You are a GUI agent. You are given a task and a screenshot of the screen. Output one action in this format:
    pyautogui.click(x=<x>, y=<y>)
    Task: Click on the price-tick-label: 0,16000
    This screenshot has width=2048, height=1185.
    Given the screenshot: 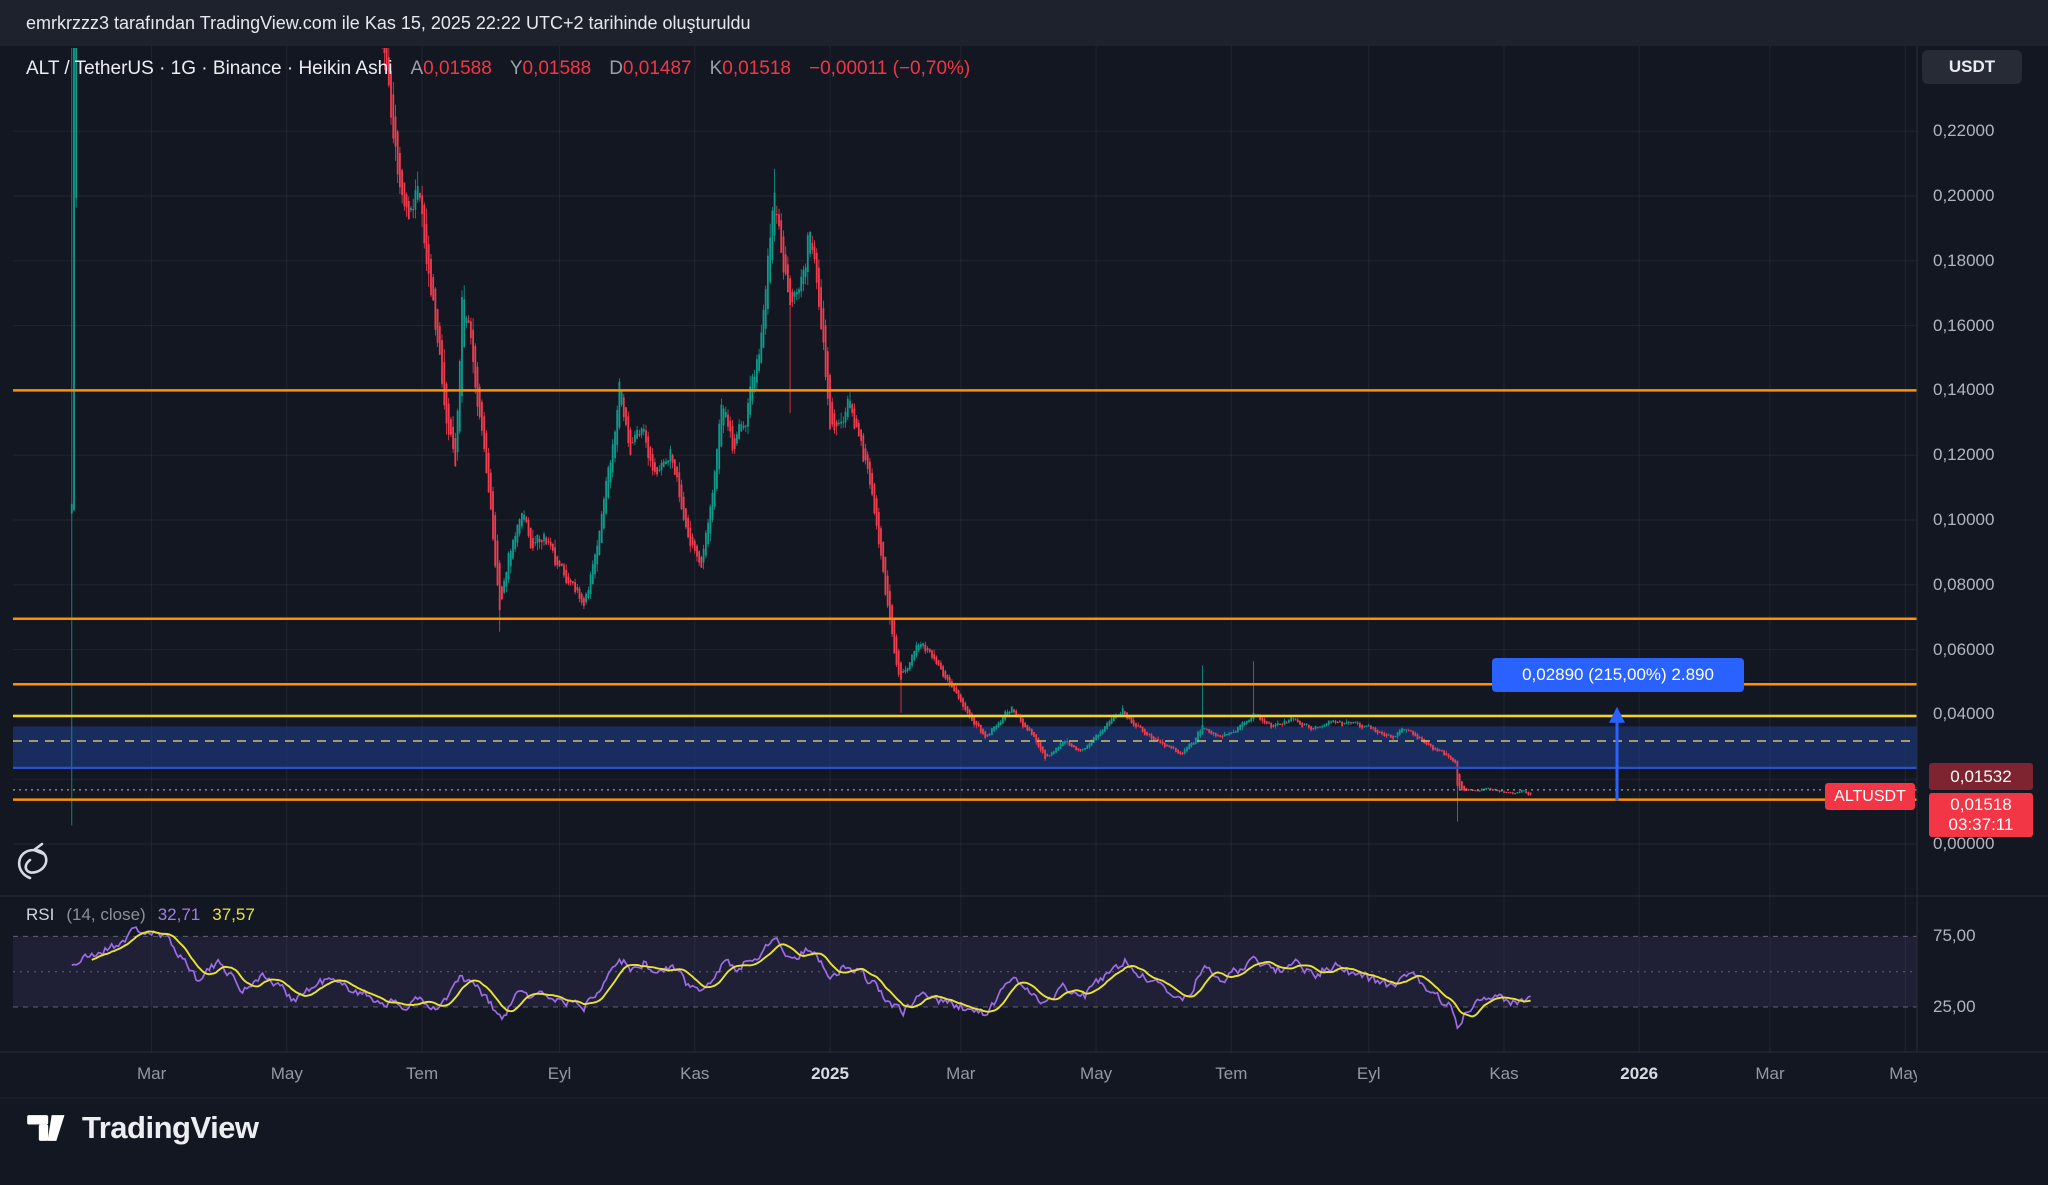 What is the action you would take?
    pyautogui.click(x=1964, y=325)
    